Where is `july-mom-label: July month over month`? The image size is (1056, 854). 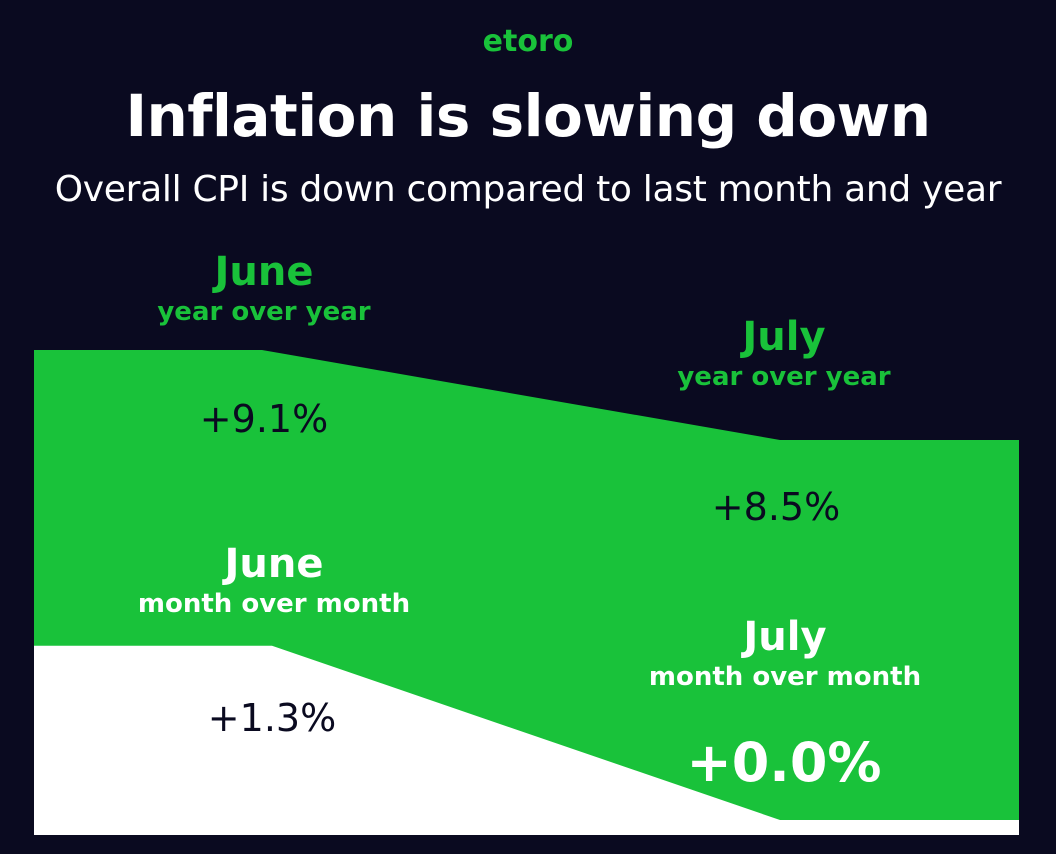 july-mom-label: July month over month is located at coordinates (785, 653).